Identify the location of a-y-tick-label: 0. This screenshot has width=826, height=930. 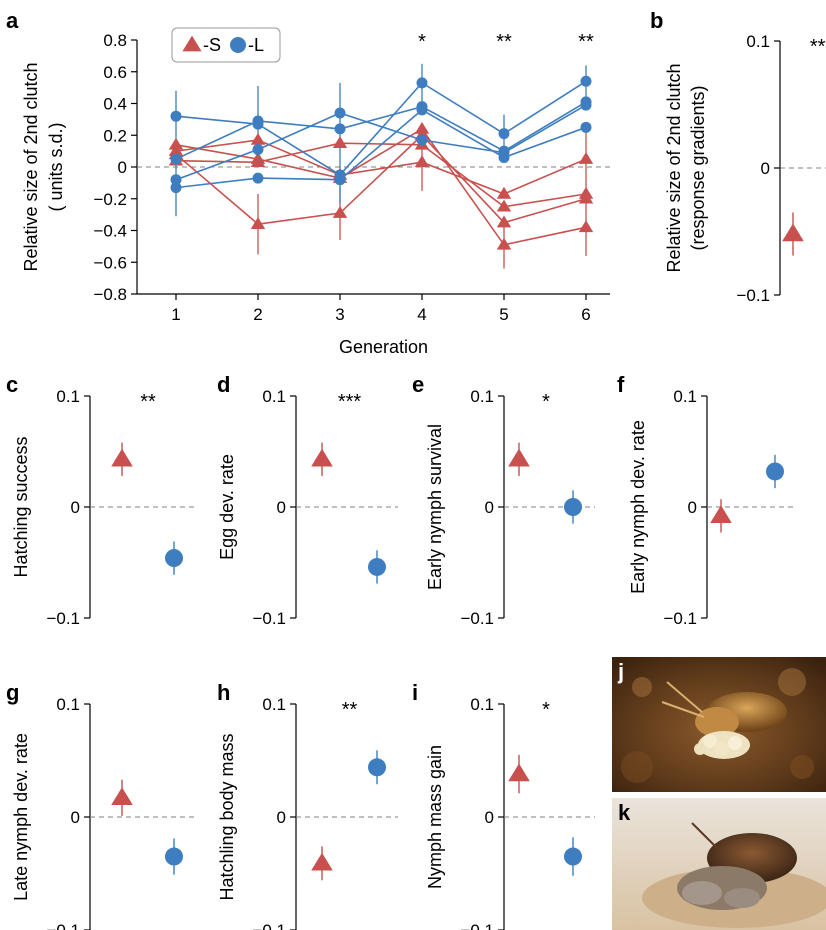
(122, 167).